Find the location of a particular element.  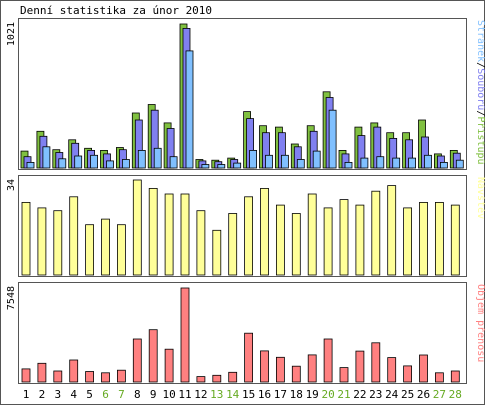

day-label-18: 18 is located at coordinates (296, 394).